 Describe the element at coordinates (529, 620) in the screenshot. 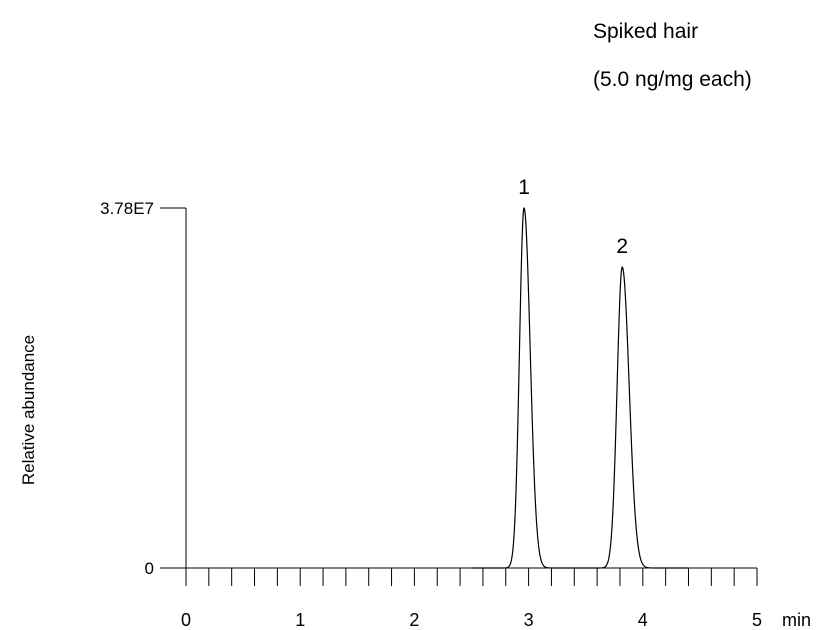

I see `x-tick-label: 3` at that location.